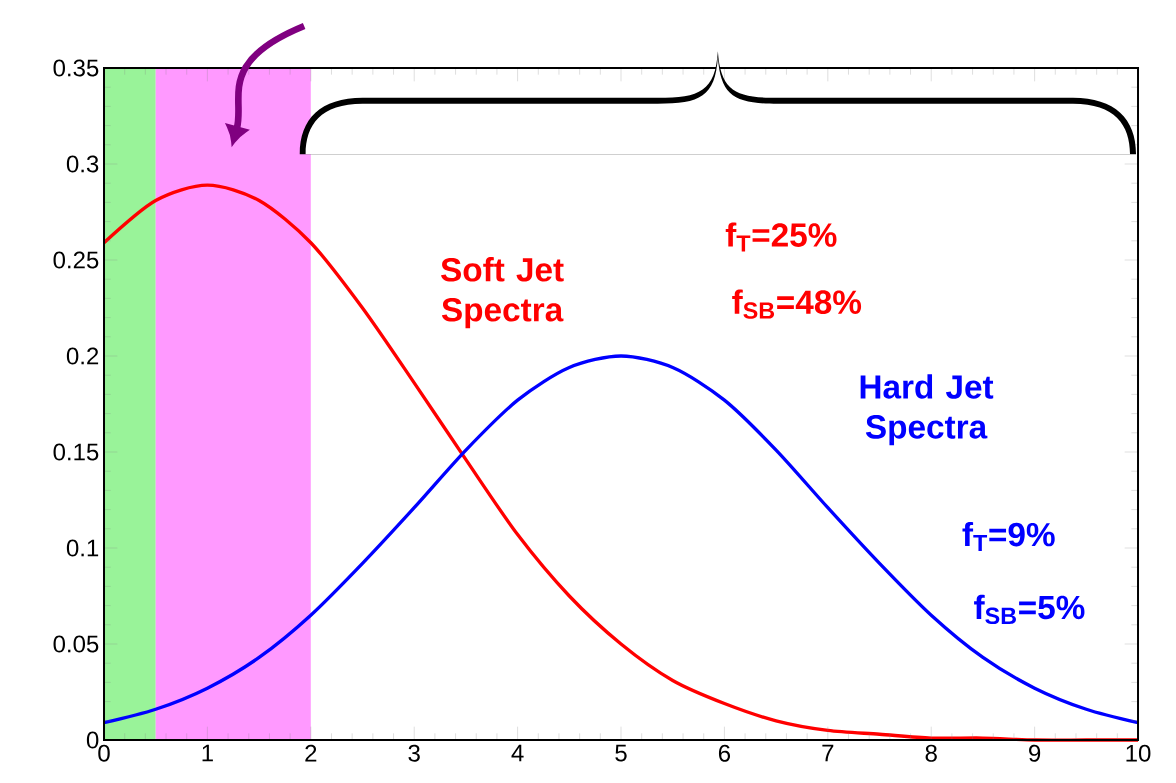 This screenshot has width=1176, height=783. I want to click on y-tick-label: 0.15, so click(76, 452).